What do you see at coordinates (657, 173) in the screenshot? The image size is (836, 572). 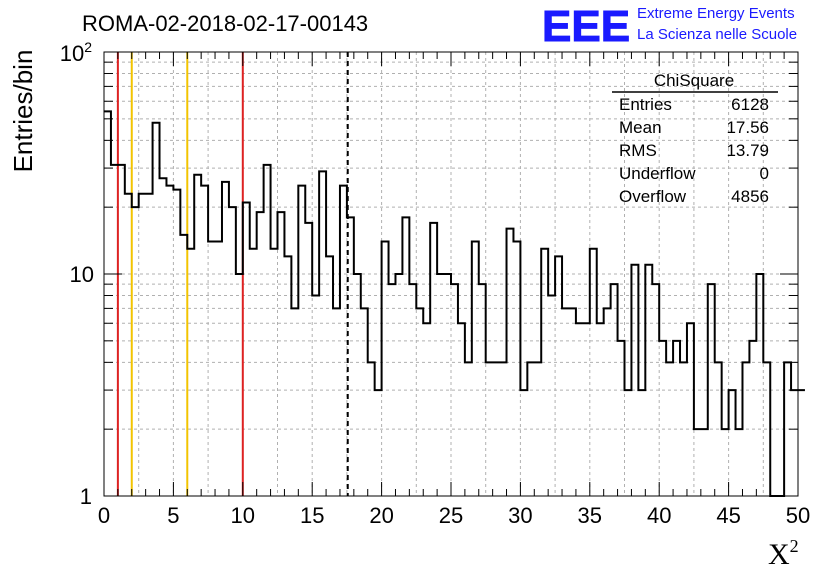 I see `stats-label-underflow: Underflow` at bounding box center [657, 173].